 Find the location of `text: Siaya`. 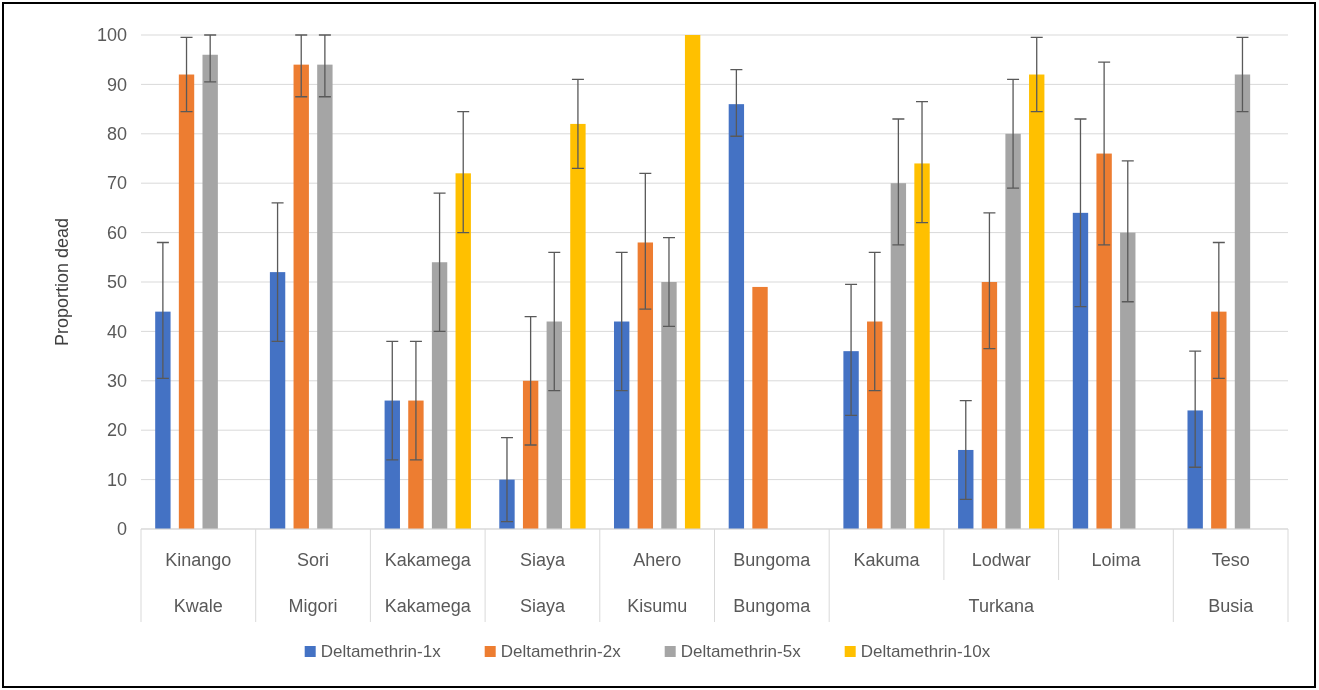

text: Siaya is located at coordinates (542, 606).